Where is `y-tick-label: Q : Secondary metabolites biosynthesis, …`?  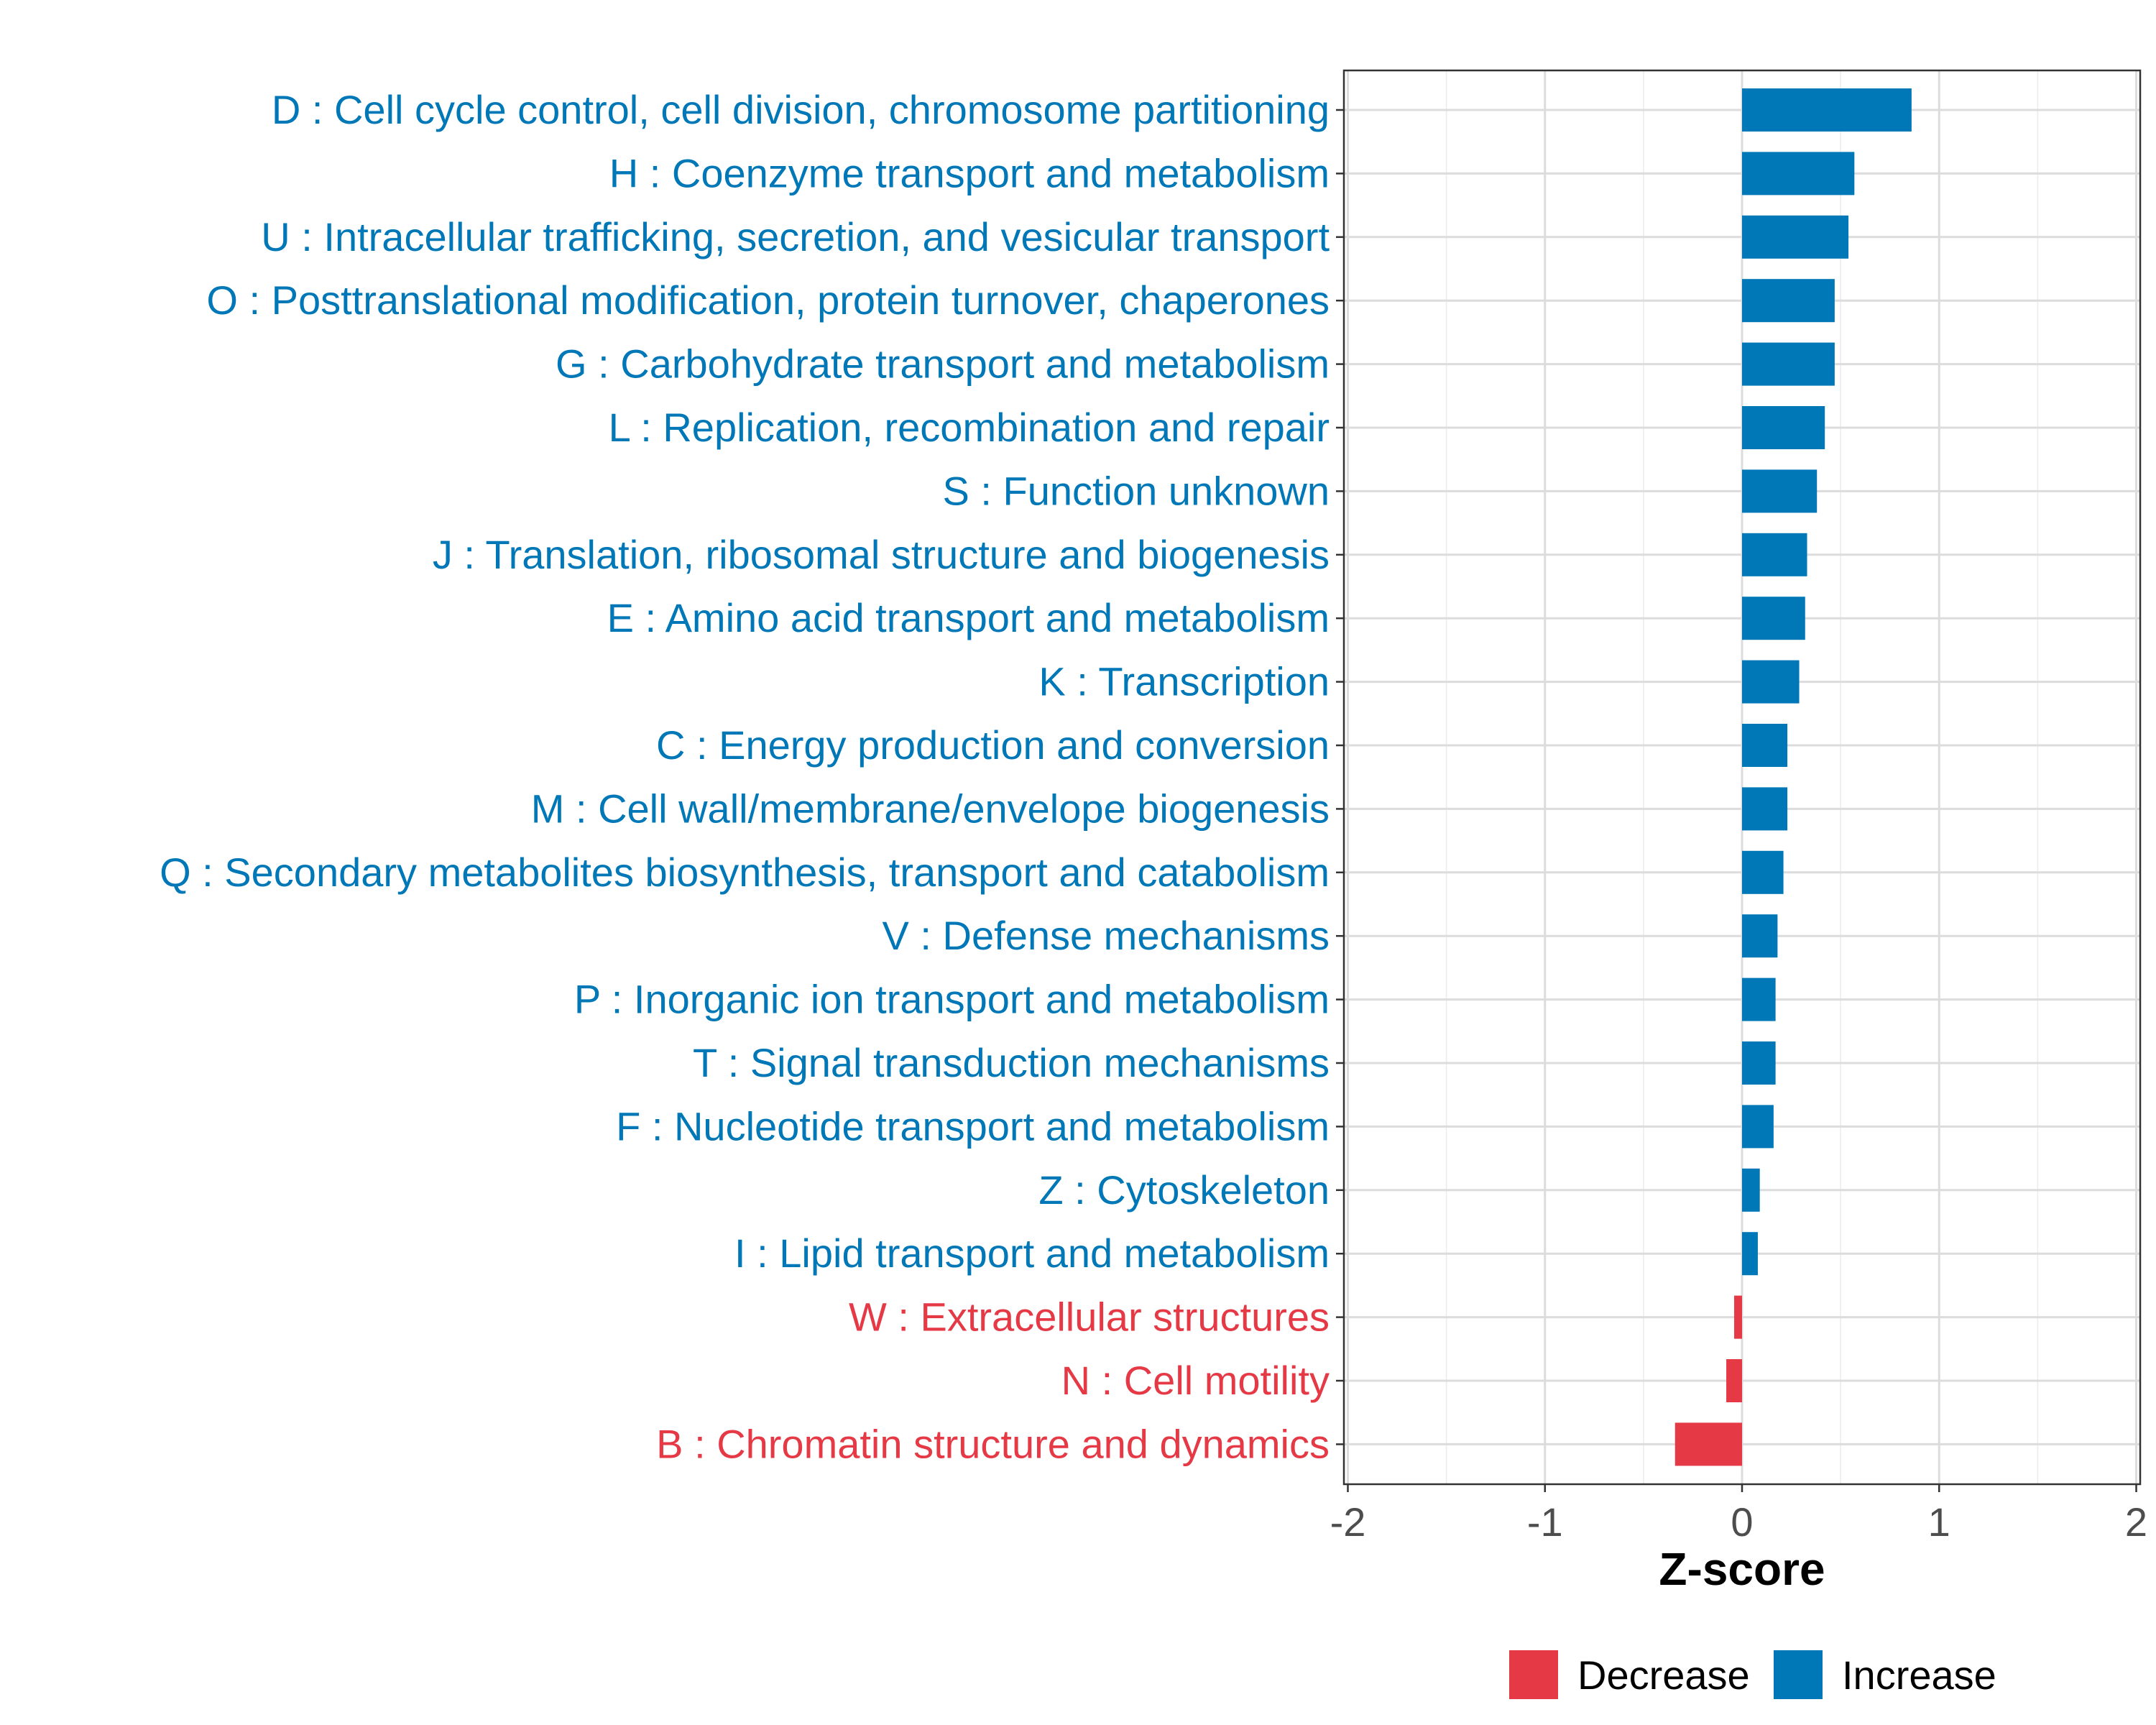 y-tick-label: Q : Secondary metabolites biosynthesis, … is located at coordinates (745, 872).